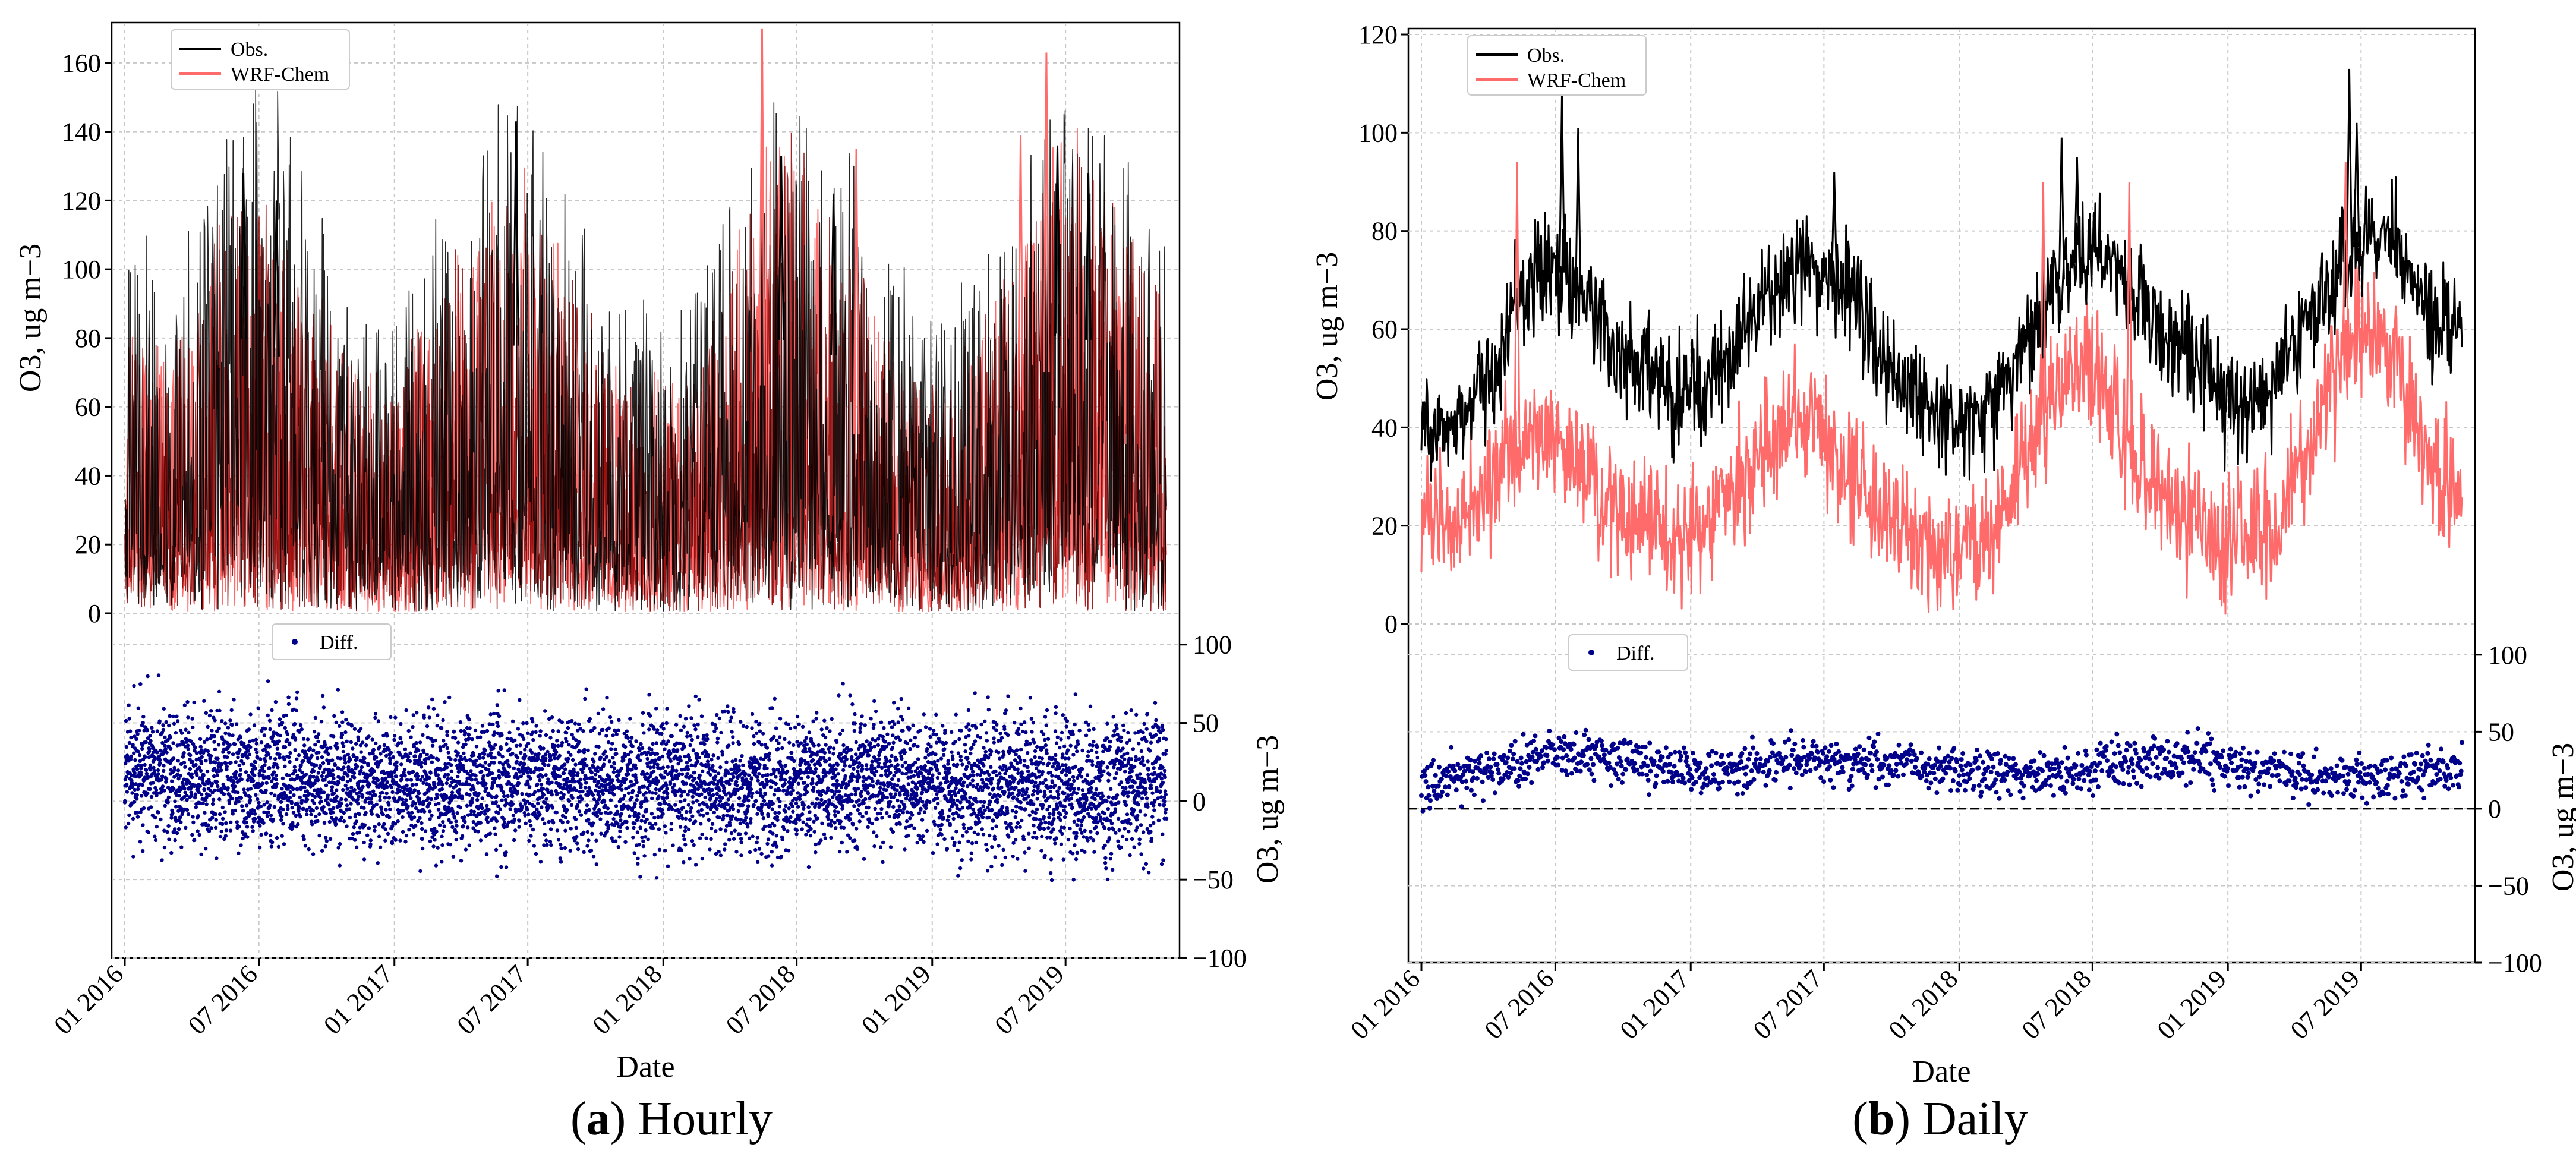  I want to click on y-tick-label-top: 140, so click(81, 132).